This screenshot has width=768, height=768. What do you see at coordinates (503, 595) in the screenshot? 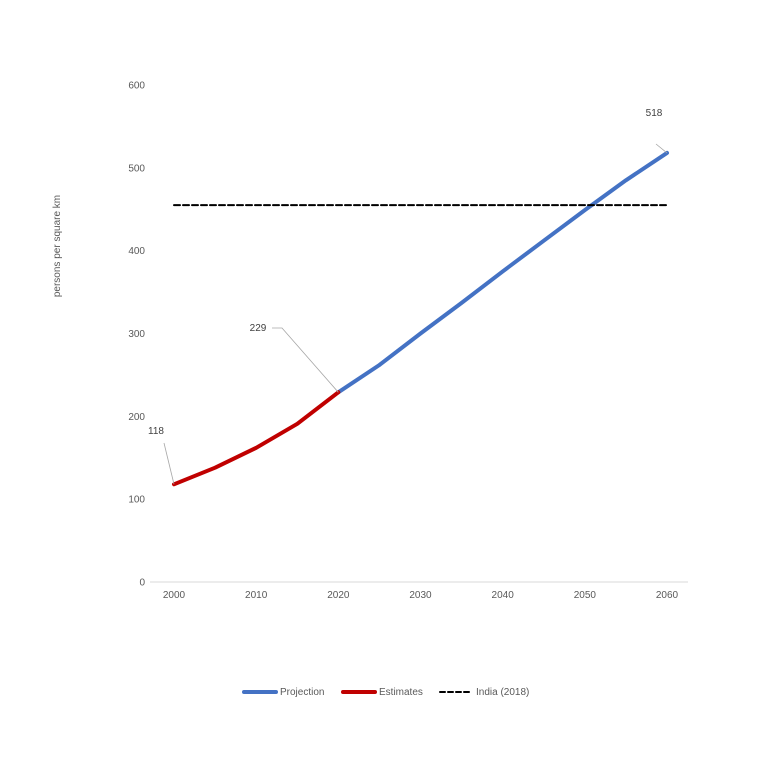
I see `x-tick-label: 2040` at bounding box center [503, 595].